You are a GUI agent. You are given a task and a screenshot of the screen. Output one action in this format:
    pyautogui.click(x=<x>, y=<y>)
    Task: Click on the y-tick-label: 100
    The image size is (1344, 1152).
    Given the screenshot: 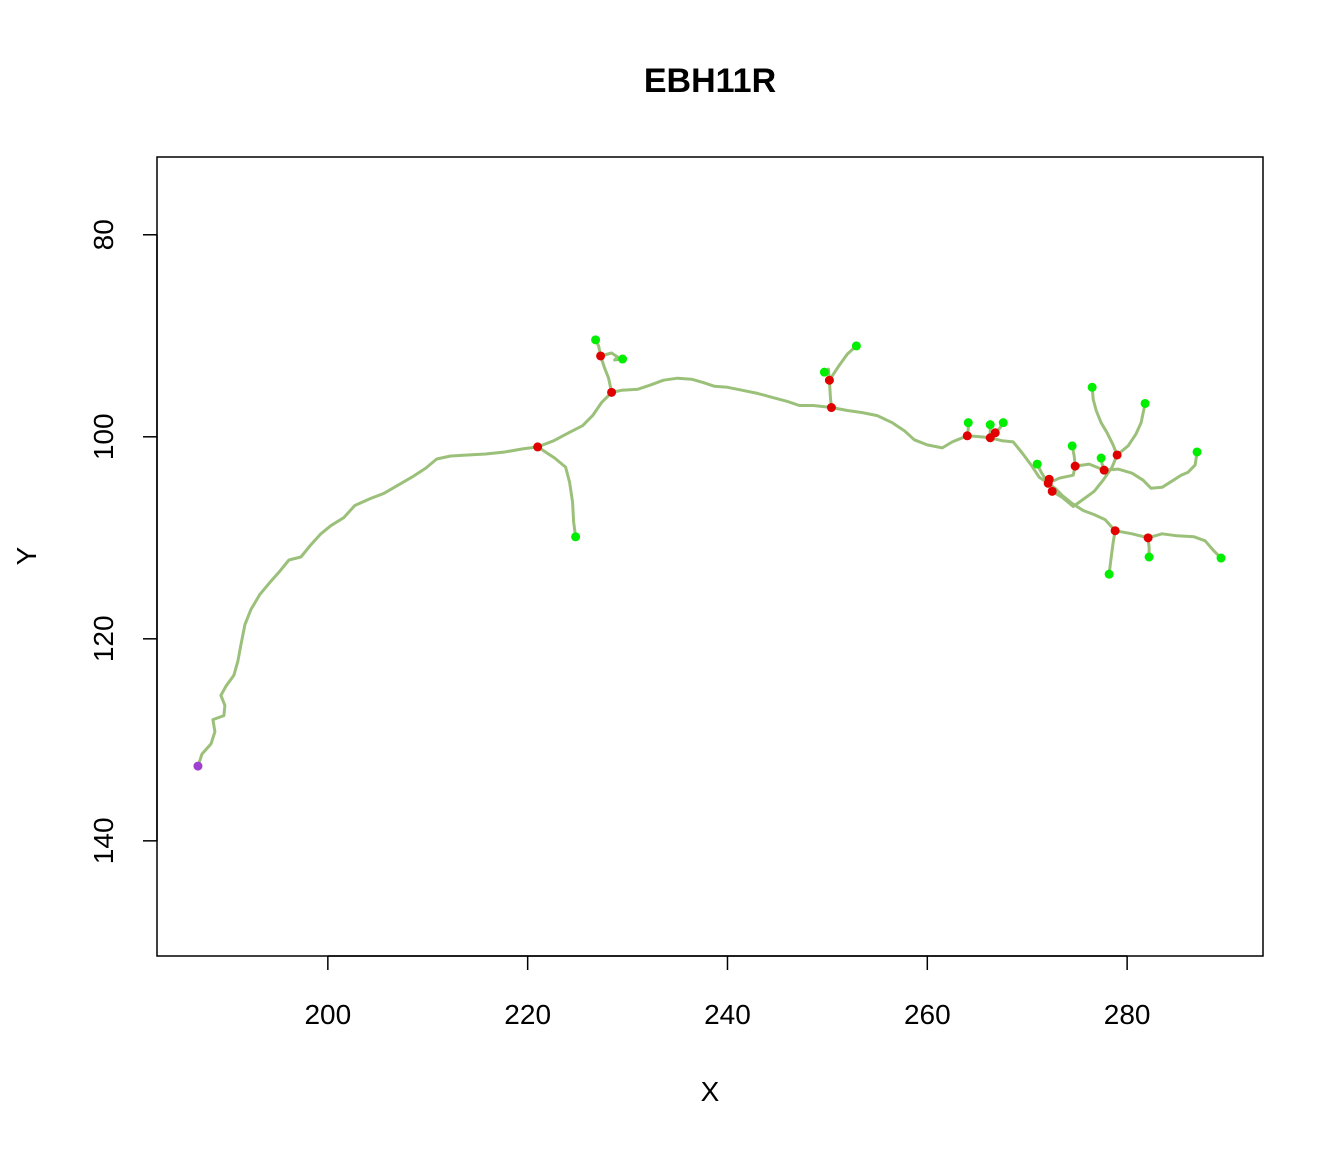 What is the action you would take?
    pyautogui.click(x=103, y=436)
    